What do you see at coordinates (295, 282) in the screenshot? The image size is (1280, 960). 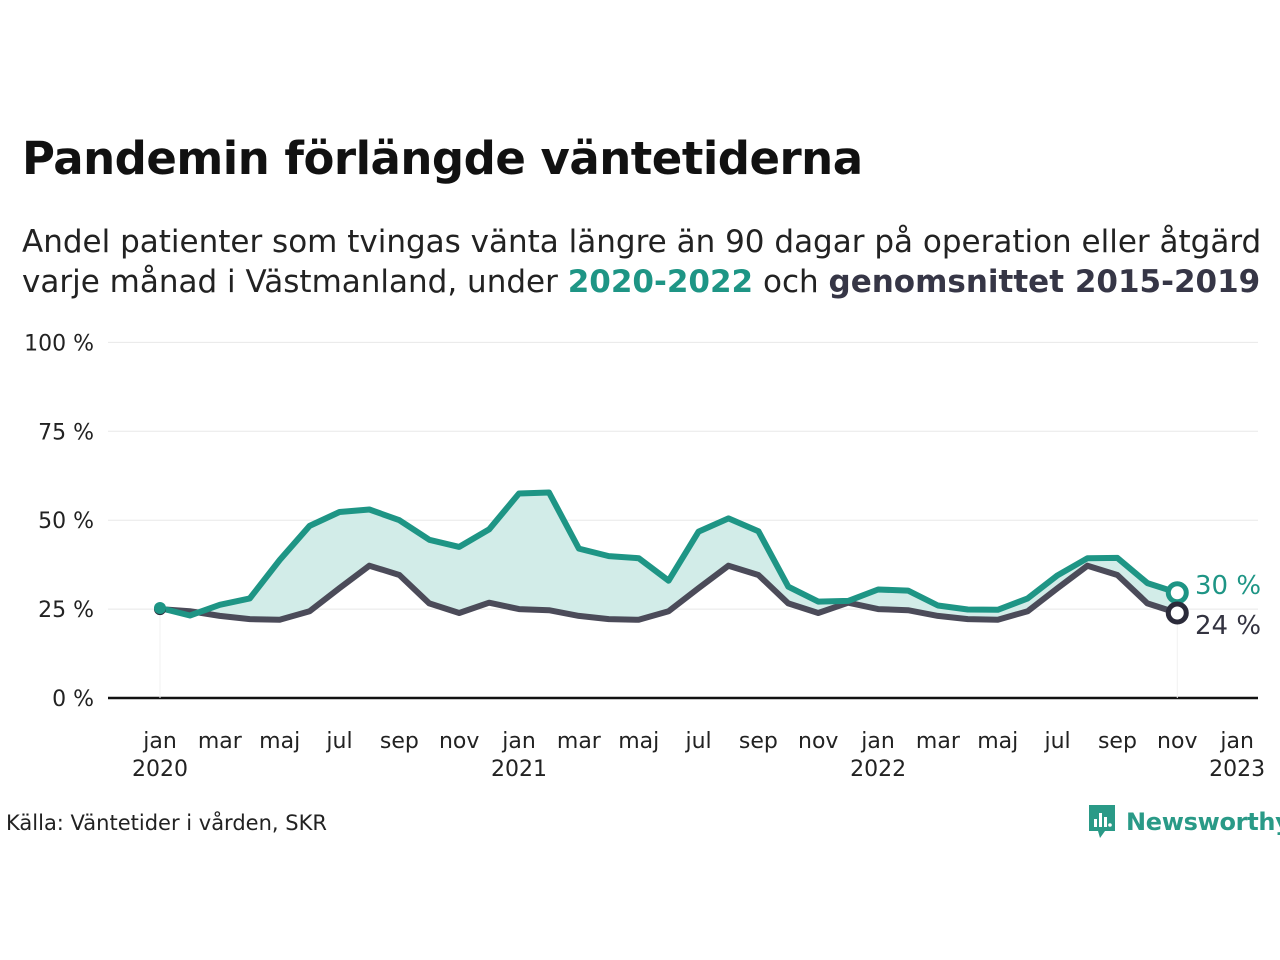 I see `subtitle-line-2: varje månad i Västmanland, under` at bounding box center [295, 282].